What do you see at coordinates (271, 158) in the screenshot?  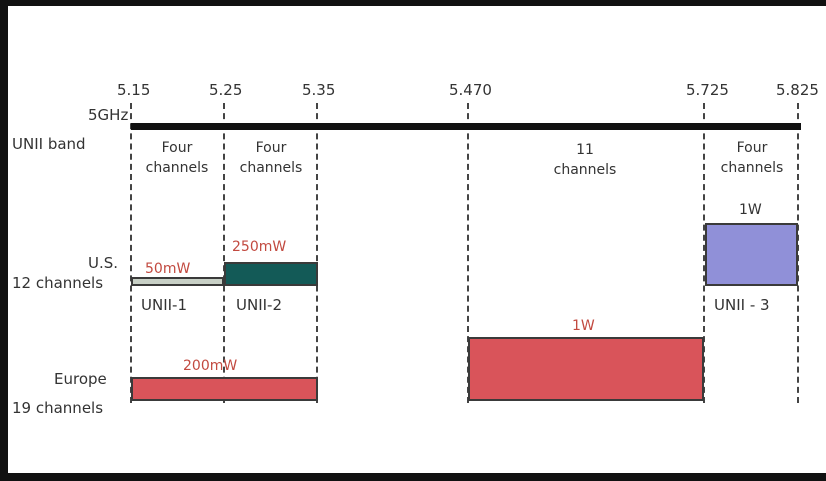 I see `channel-group-unii2: Four channels` at bounding box center [271, 158].